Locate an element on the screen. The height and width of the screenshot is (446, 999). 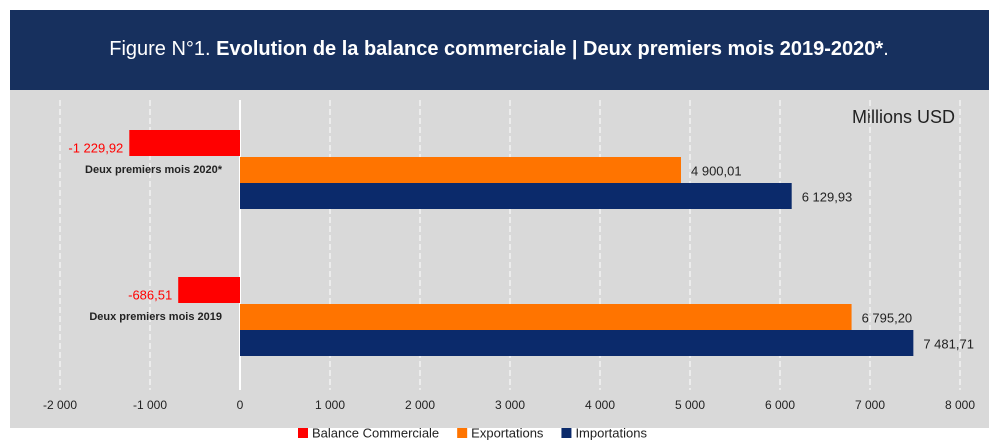
legend-label: Importations is located at coordinates (611, 432).